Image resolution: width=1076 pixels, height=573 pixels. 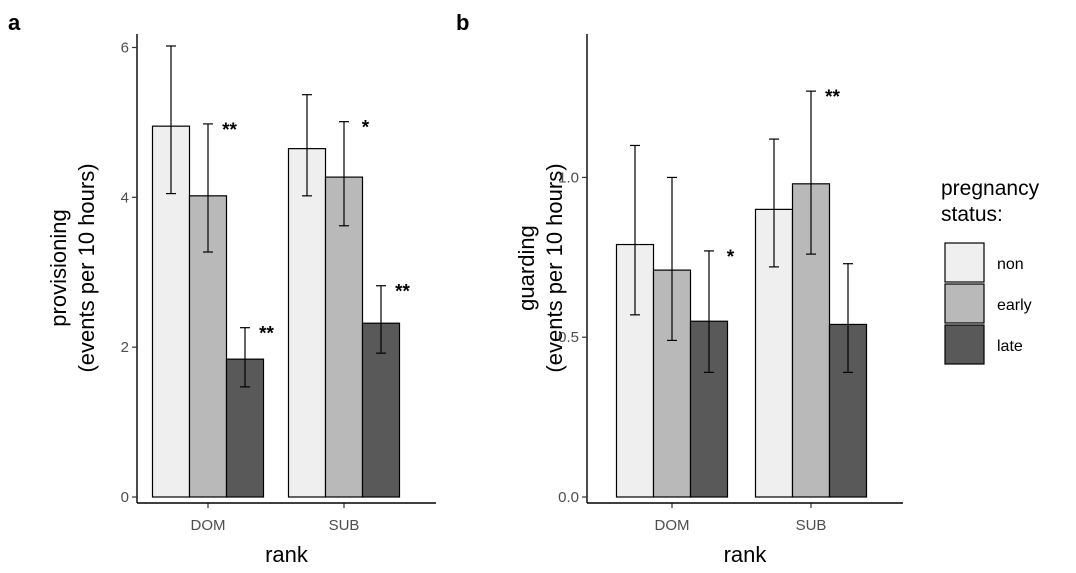 What do you see at coordinates (964, 303) in the screenshot?
I see `legend-swatch-early` at bounding box center [964, 303].